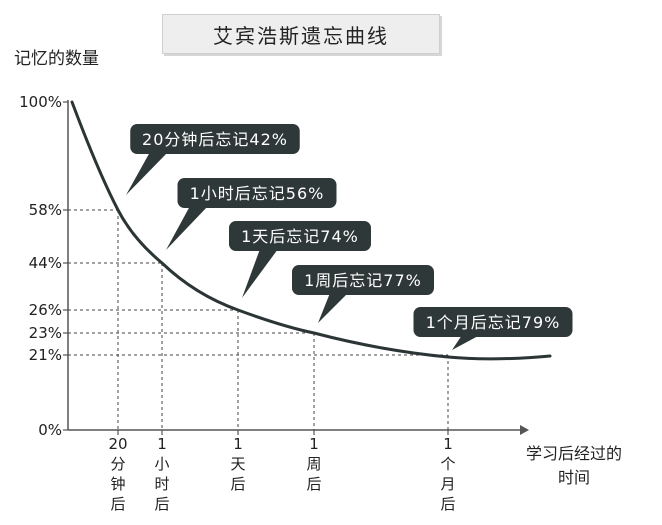 The image size is (662, 525). I want to click on y-tick-label: 26%, so click(45, 310).